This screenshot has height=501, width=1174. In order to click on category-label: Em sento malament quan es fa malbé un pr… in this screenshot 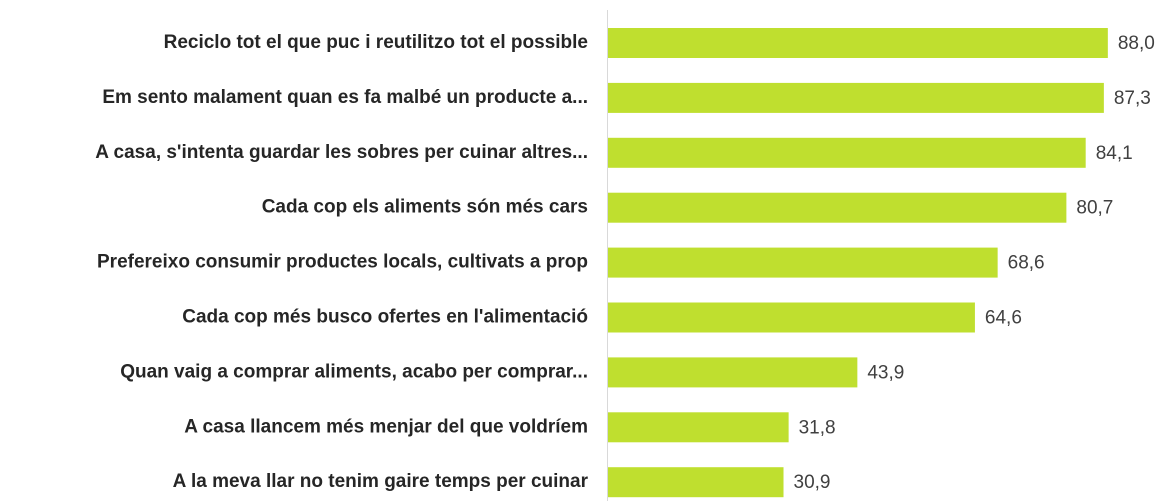, I will do `click(345, 97)`.